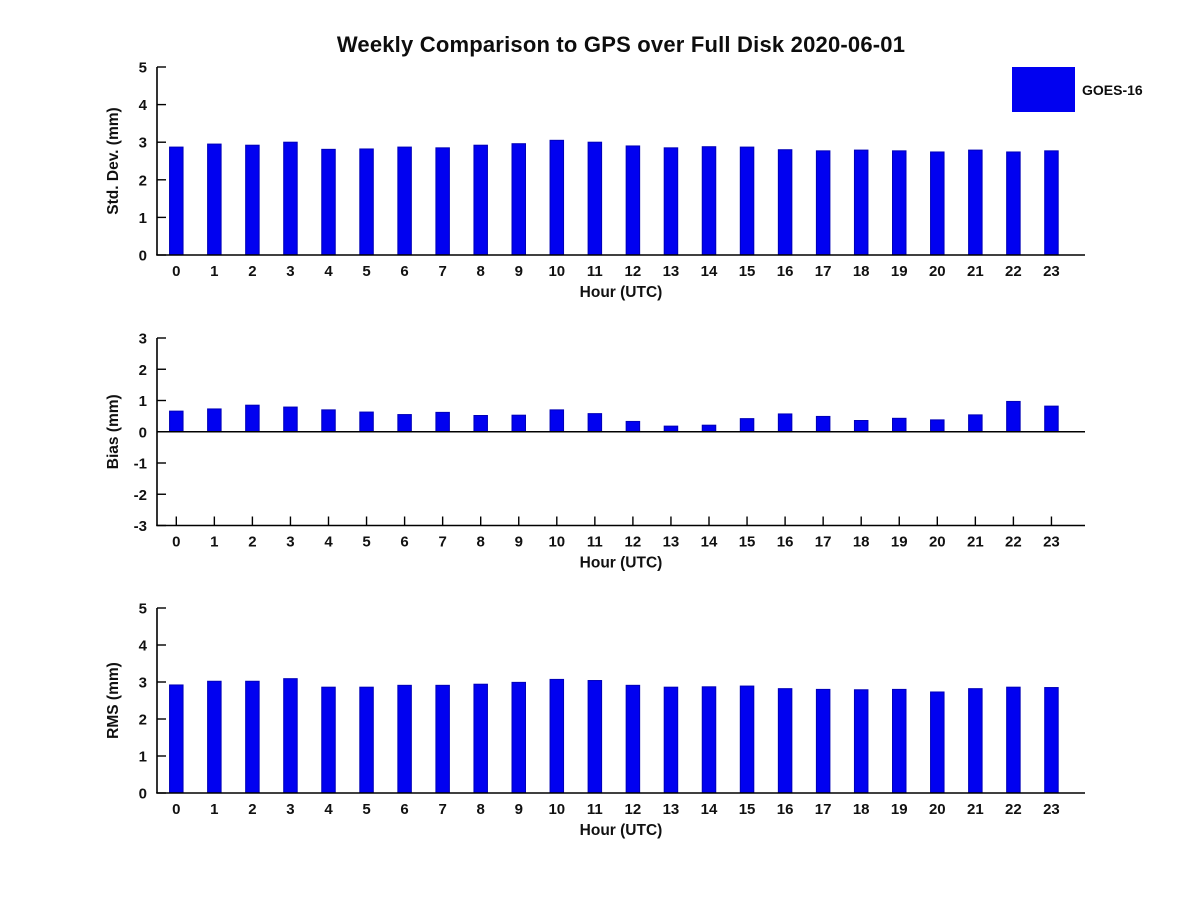 This screenshot has width=1200, height=900. What do you see at coordinates (1112, 89) in the screenshot?
I see `legend-label-goes-16: GOES-16` at bounding box center [1112, 89].